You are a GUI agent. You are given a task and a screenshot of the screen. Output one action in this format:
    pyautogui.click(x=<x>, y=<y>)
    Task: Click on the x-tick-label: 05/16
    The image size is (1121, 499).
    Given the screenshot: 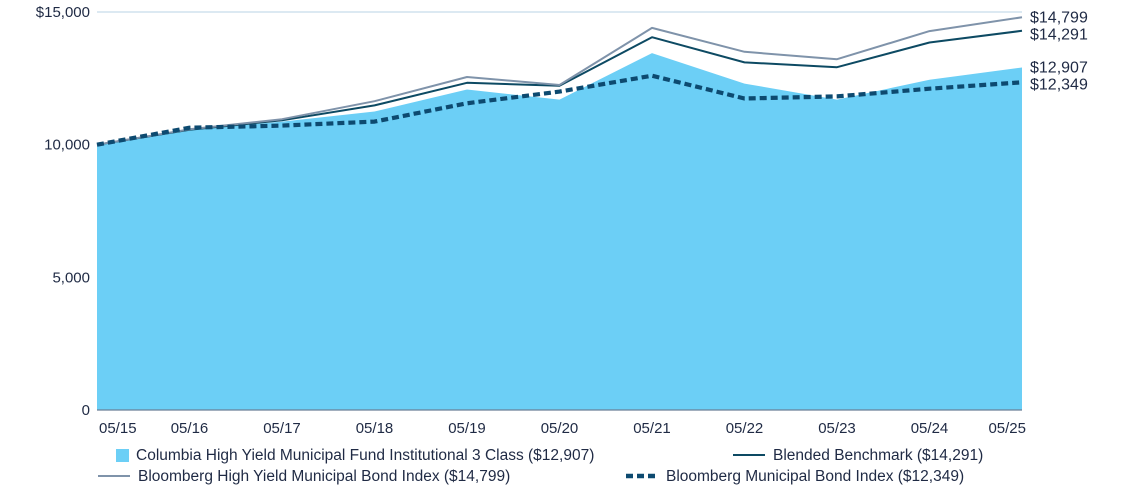 What is the action you would take?
    pyautogui.click(x=190, y=428)
    